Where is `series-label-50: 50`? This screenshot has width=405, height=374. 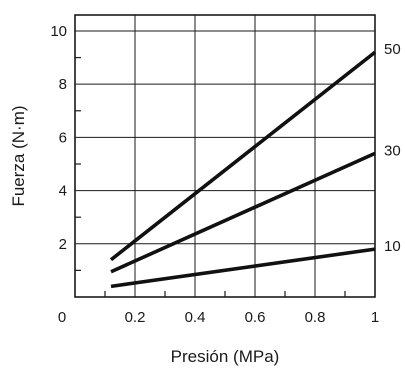 series-label-50: 50 is located at coordinates (392, 49).